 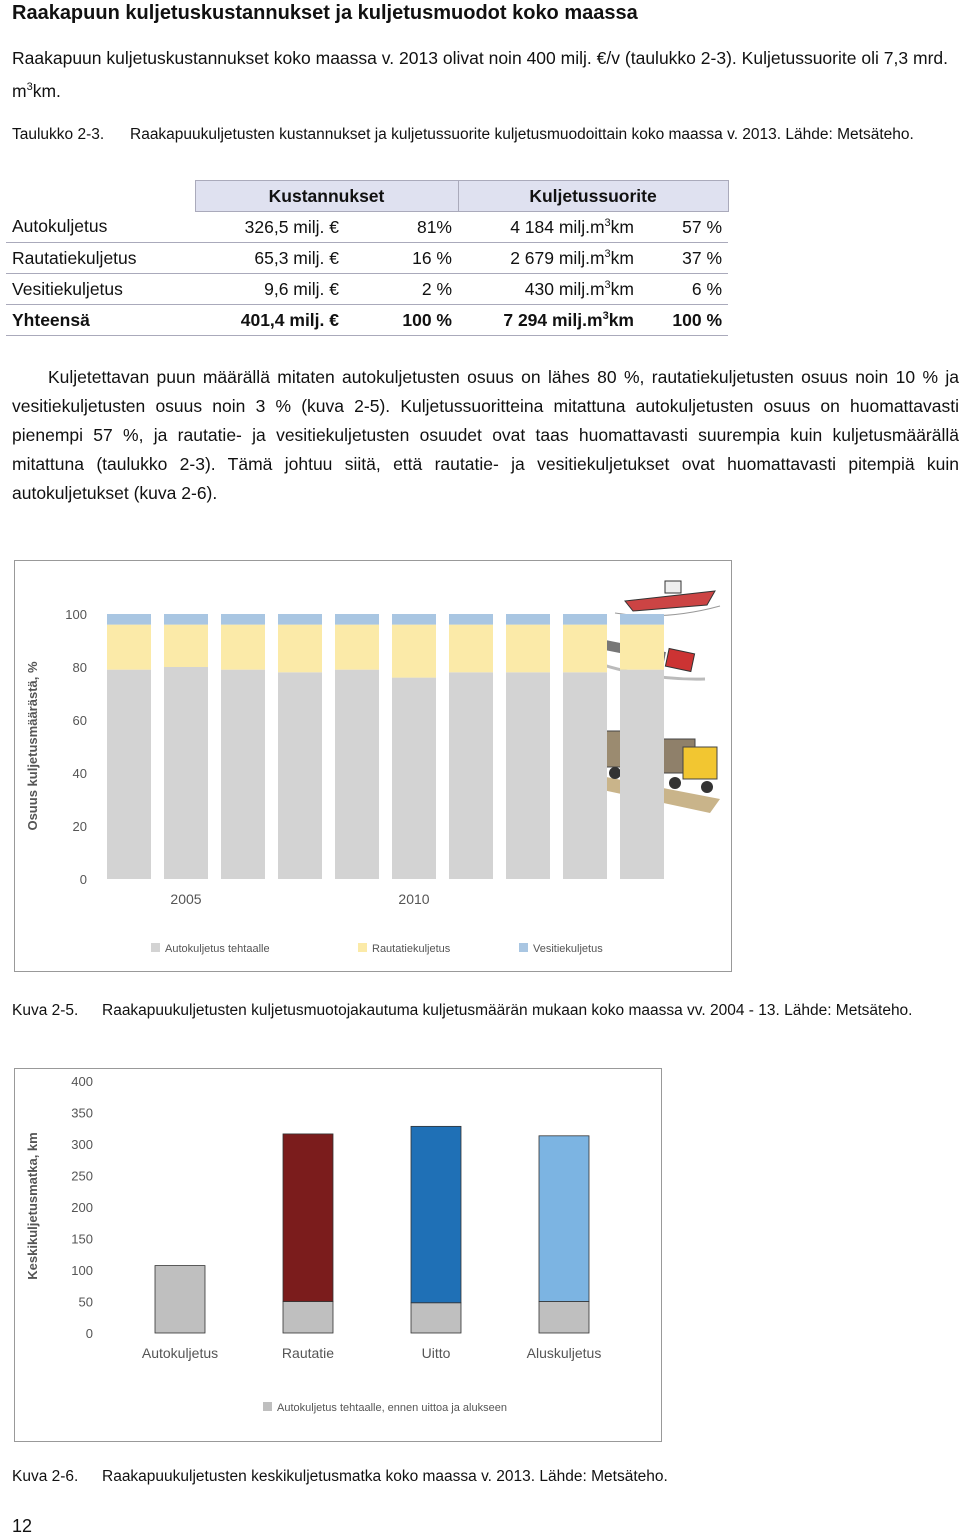 I want to click on illustration-ship, so click(x=667, y=598).